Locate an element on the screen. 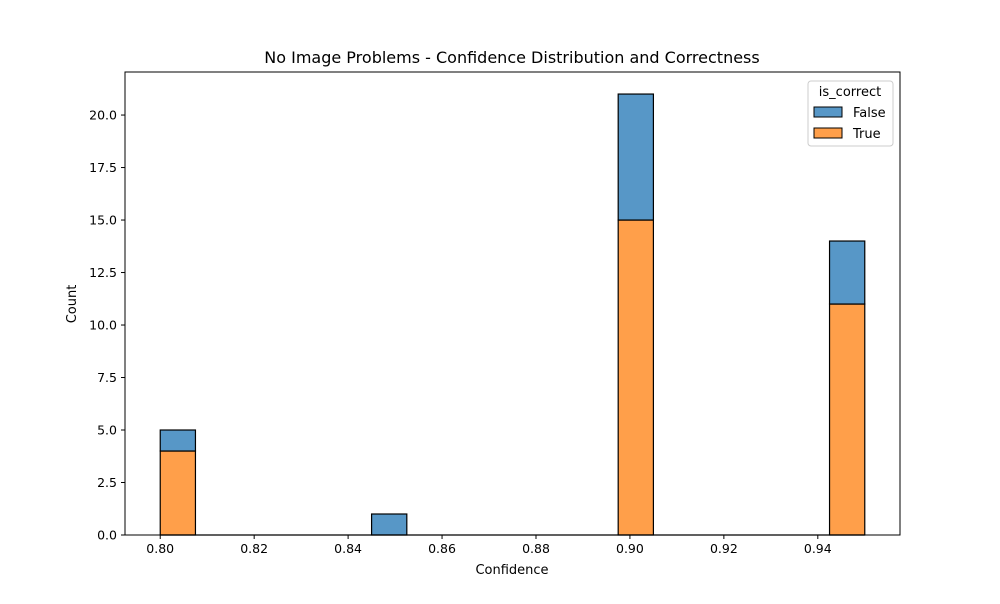 The width and height of the screenshot is (1000, 604). y-tick-label-7: 17.5 is located at coordinates (103, 167).